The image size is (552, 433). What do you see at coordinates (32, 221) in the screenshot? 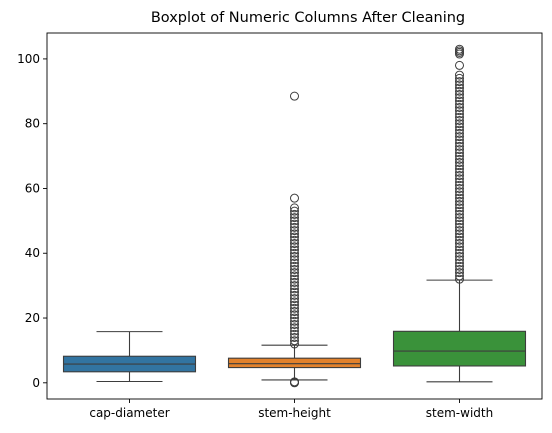
I see `y-axis: 0 20 40 60 80 100` at bounding box center [32, 221].